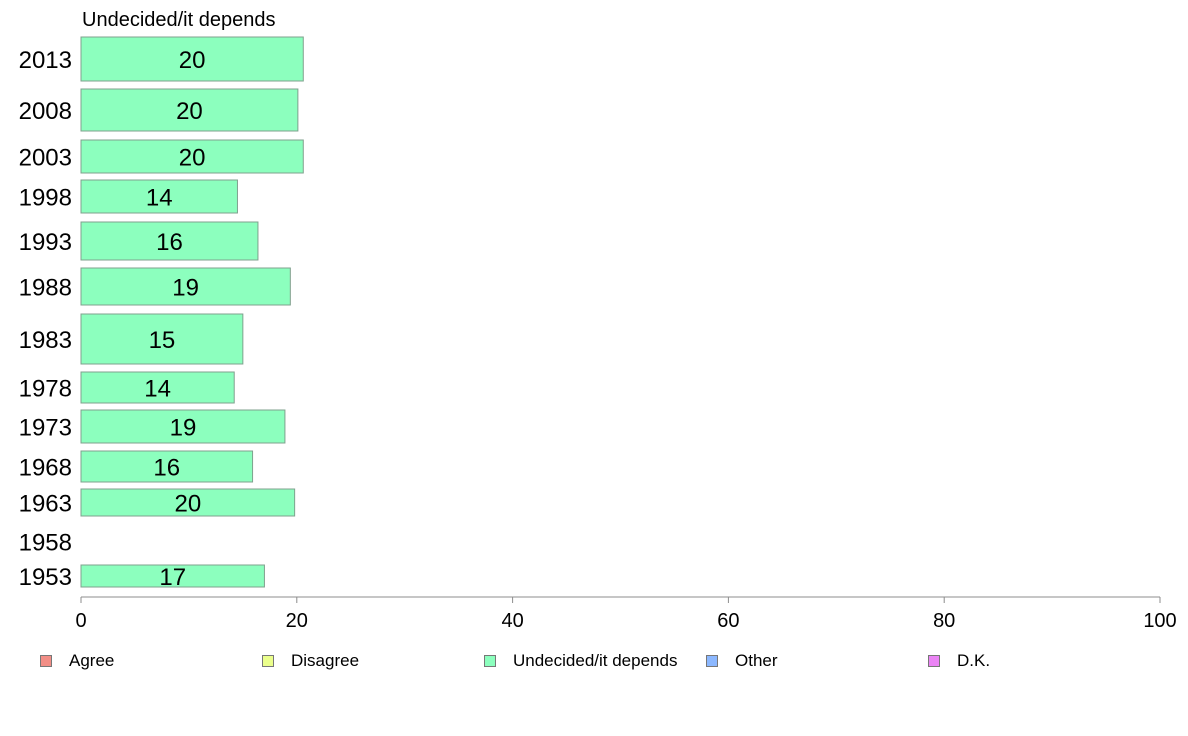 This screenshot has width=1188, height=736. I want to click on year-label: 1973, so click(45, 428).